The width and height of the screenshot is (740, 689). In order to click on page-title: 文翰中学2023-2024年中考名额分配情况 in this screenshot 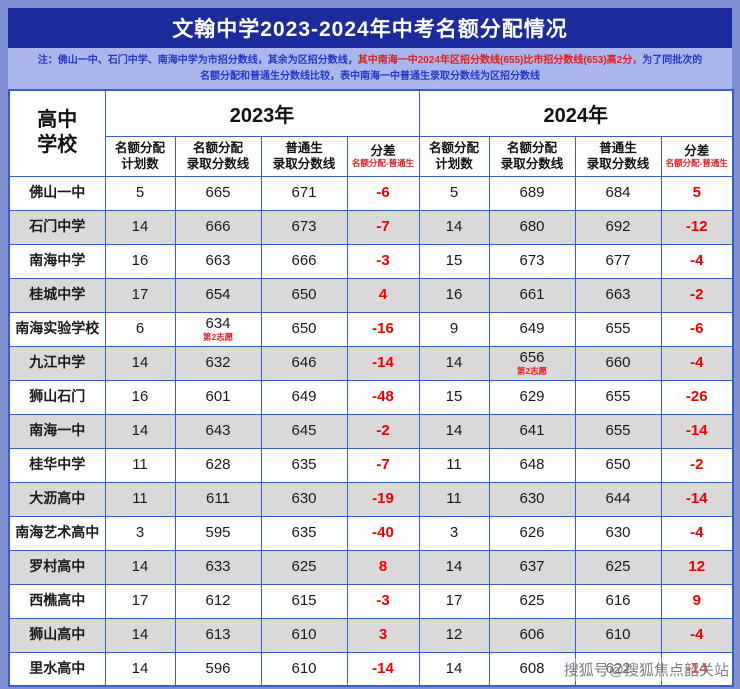, I will do `click(370, 29)`.